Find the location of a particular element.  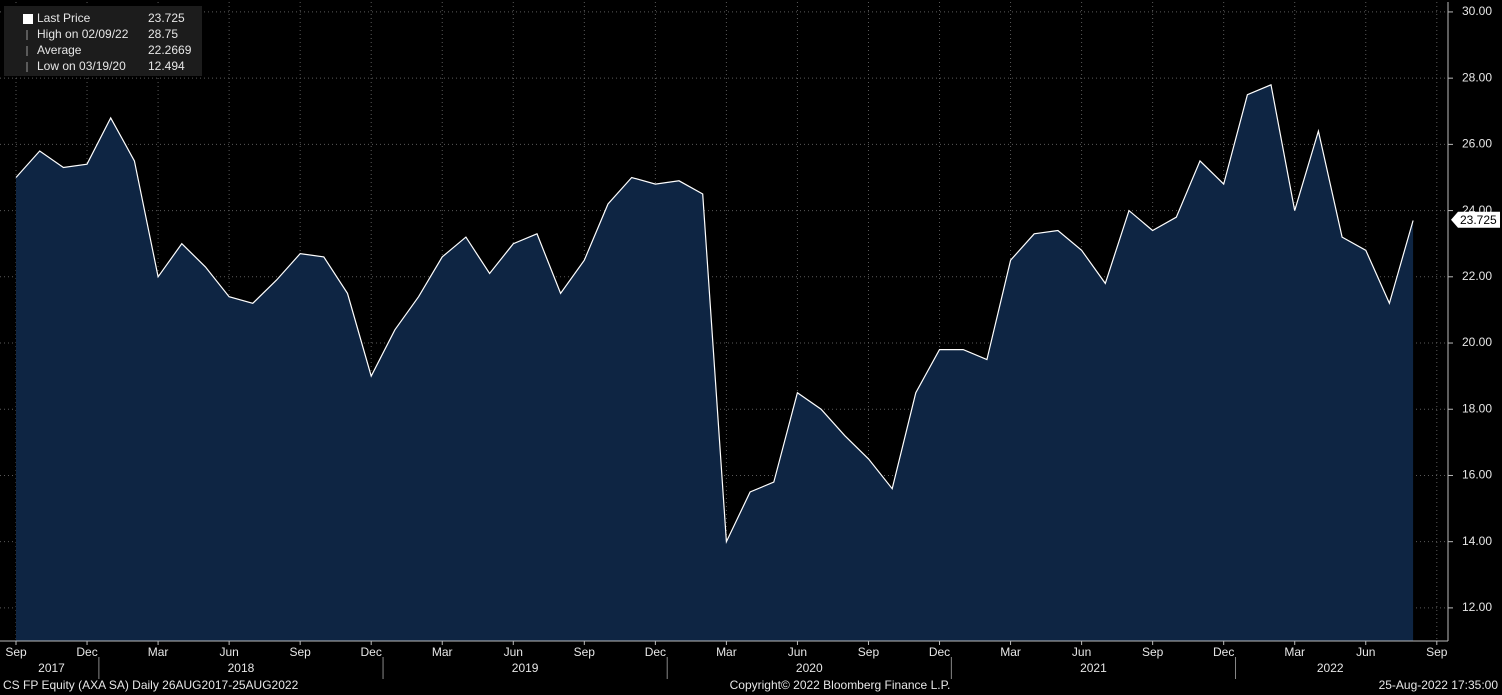

legend-label: High on 02/09/22 is located at coordinates (83, 34).